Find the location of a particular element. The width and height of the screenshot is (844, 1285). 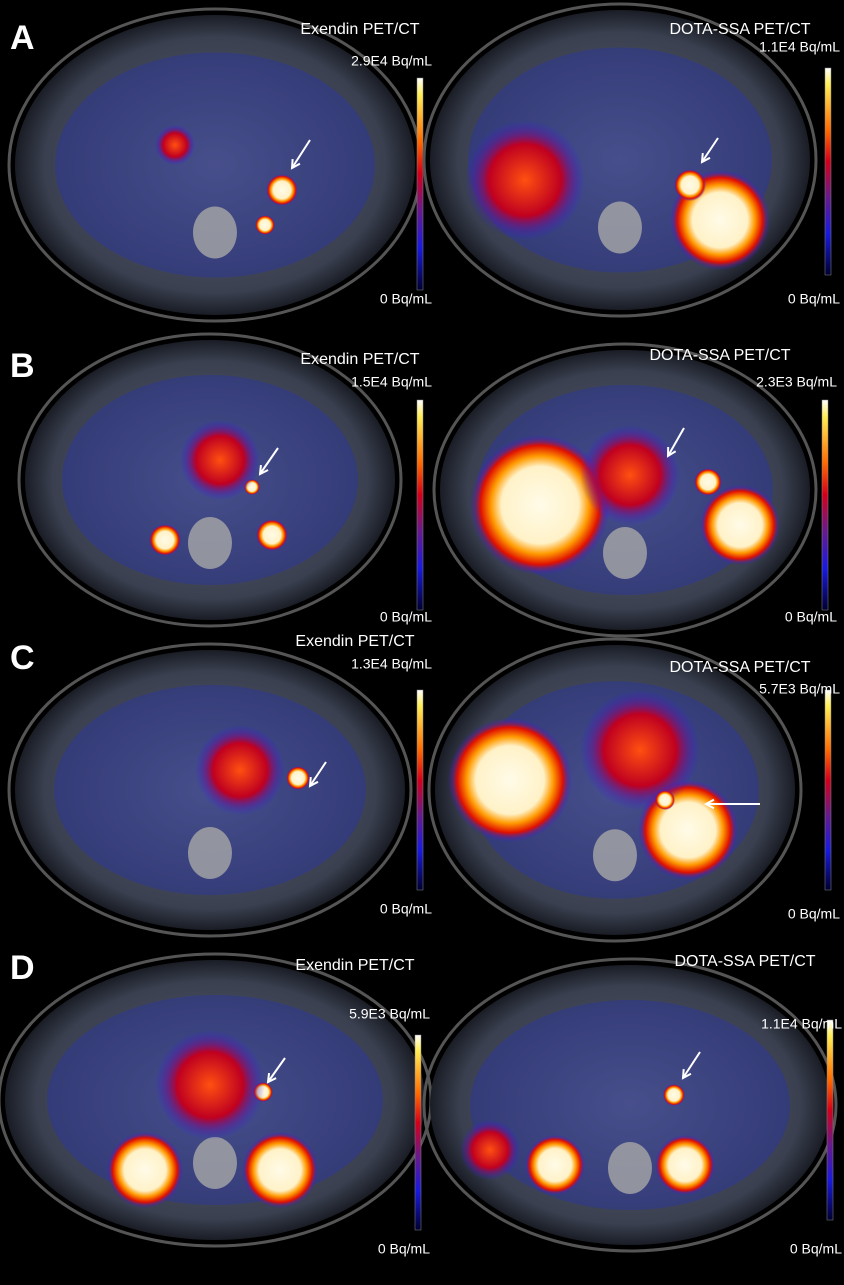

body is located at coordinates (215, 165).